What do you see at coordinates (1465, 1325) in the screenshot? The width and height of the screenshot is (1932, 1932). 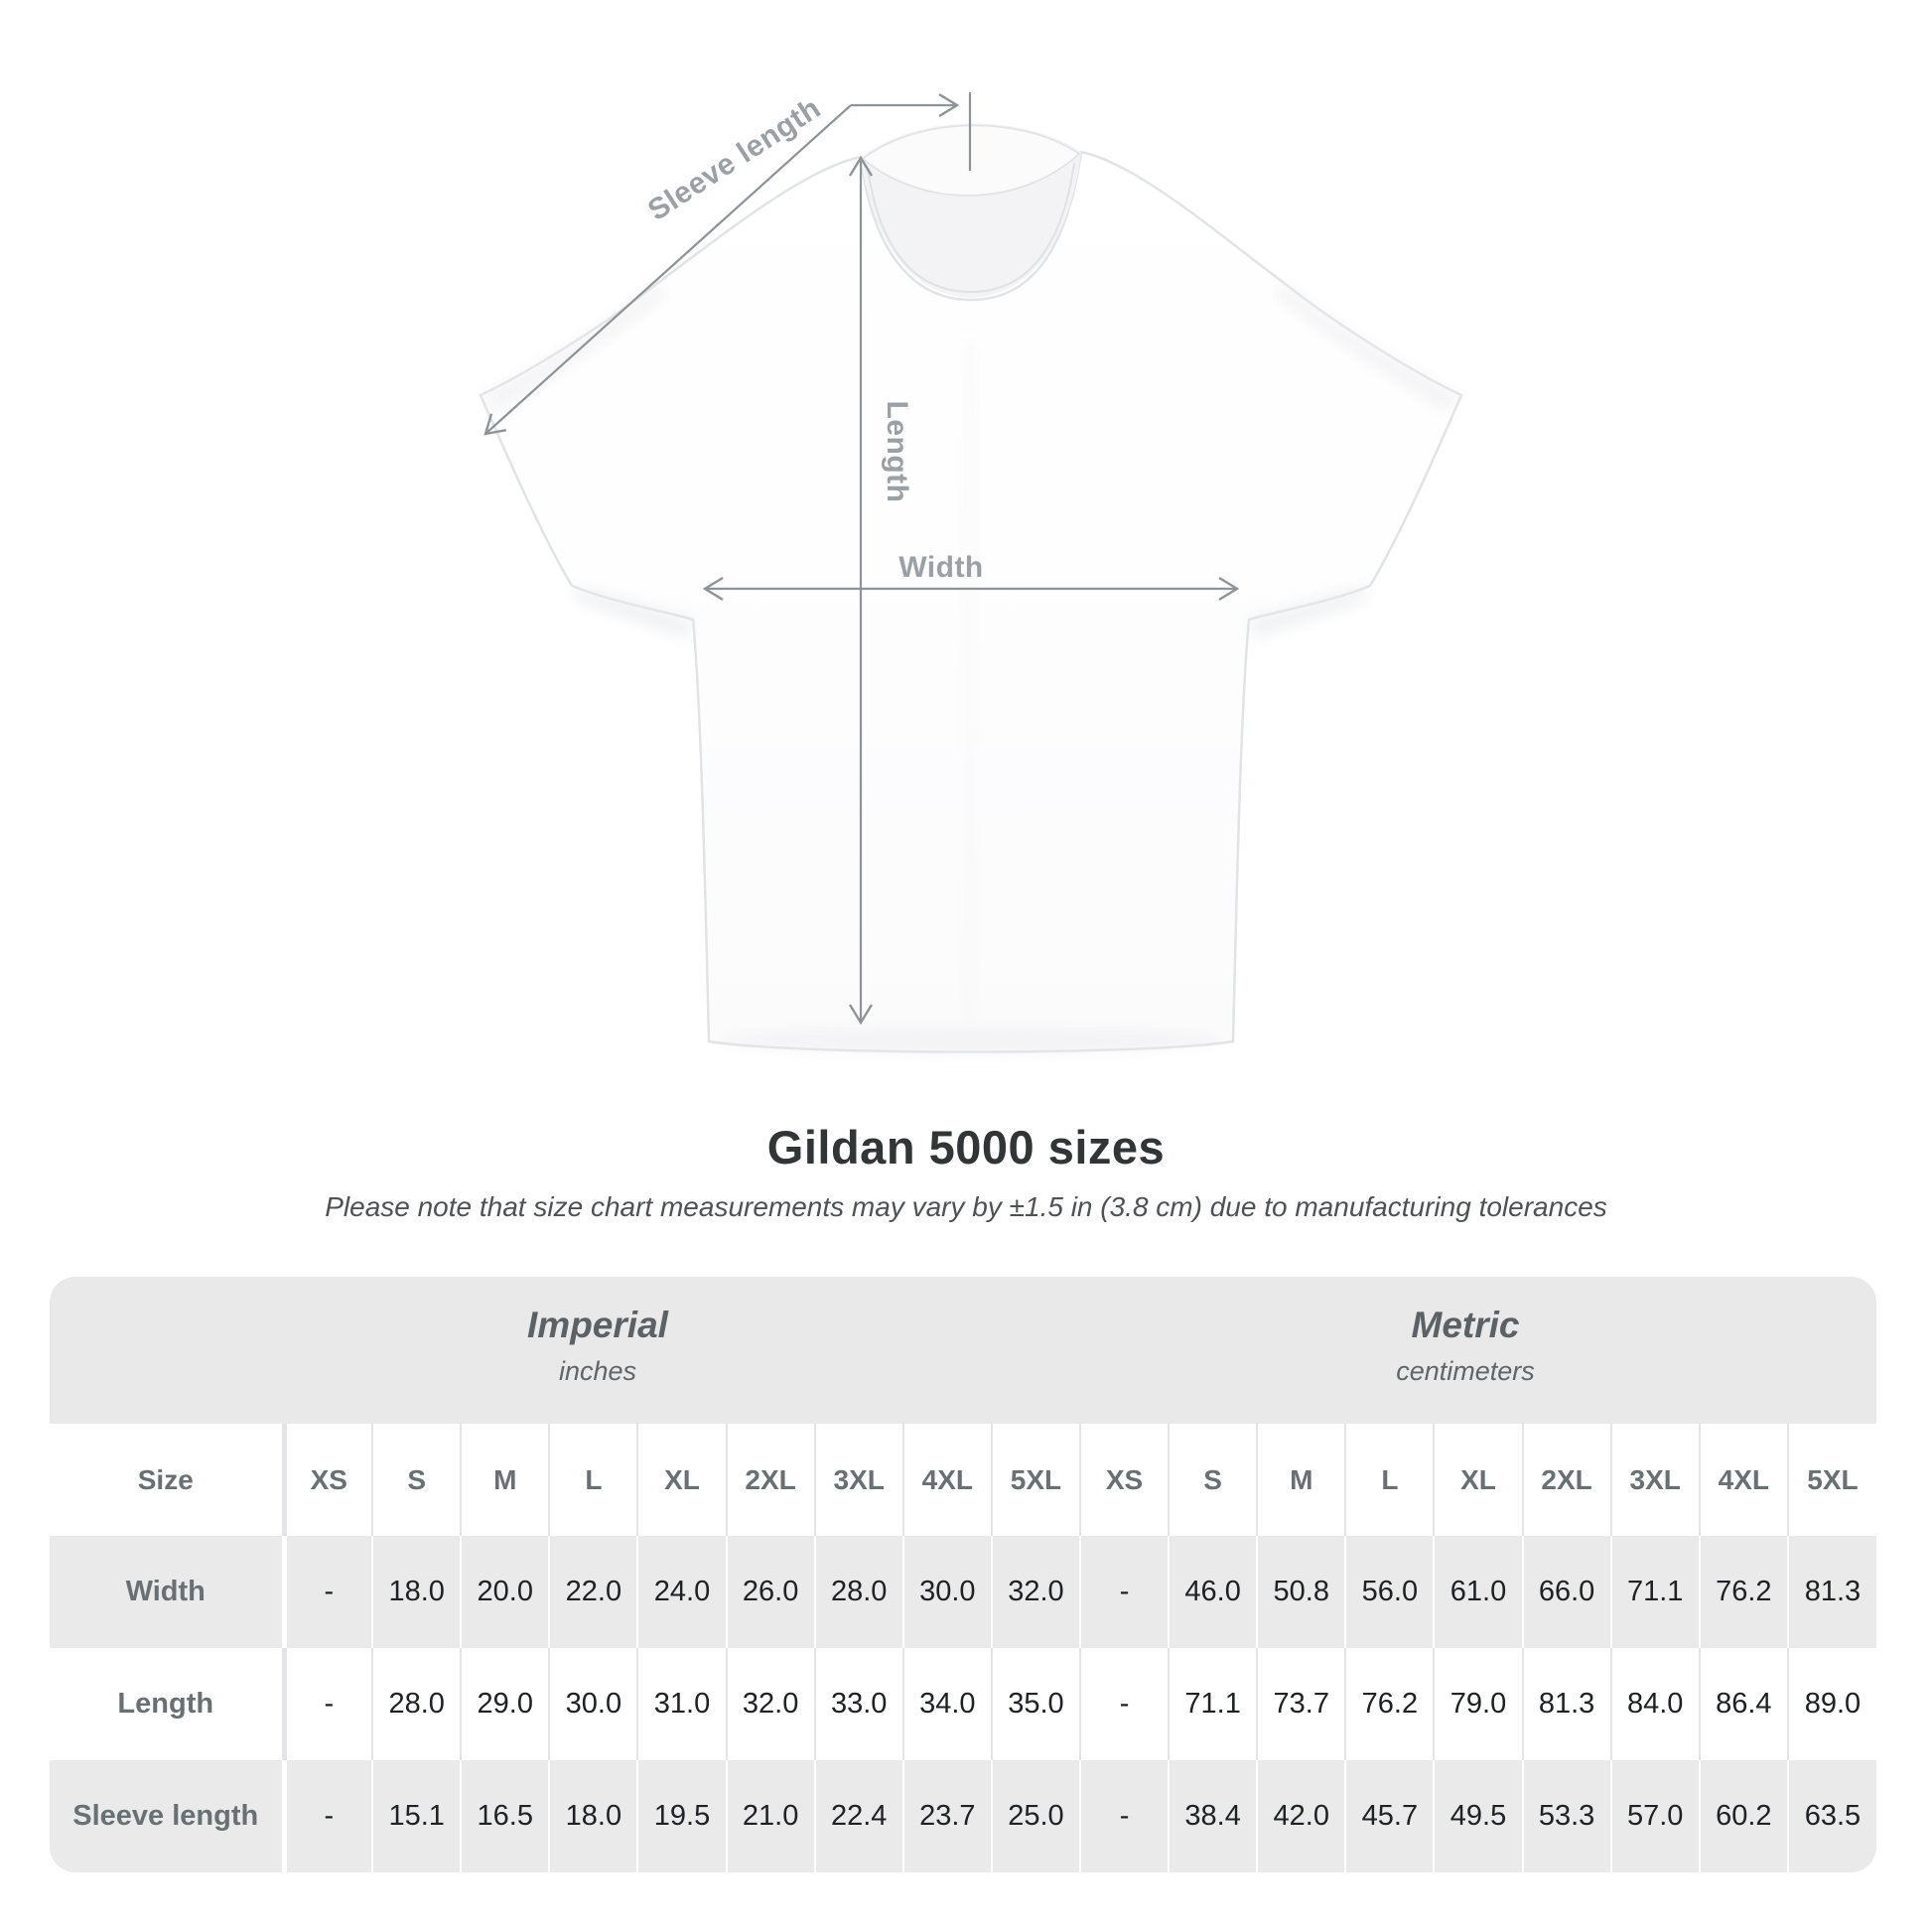 I see `metric-label: Metric` at bounding box center [1465, 1325].